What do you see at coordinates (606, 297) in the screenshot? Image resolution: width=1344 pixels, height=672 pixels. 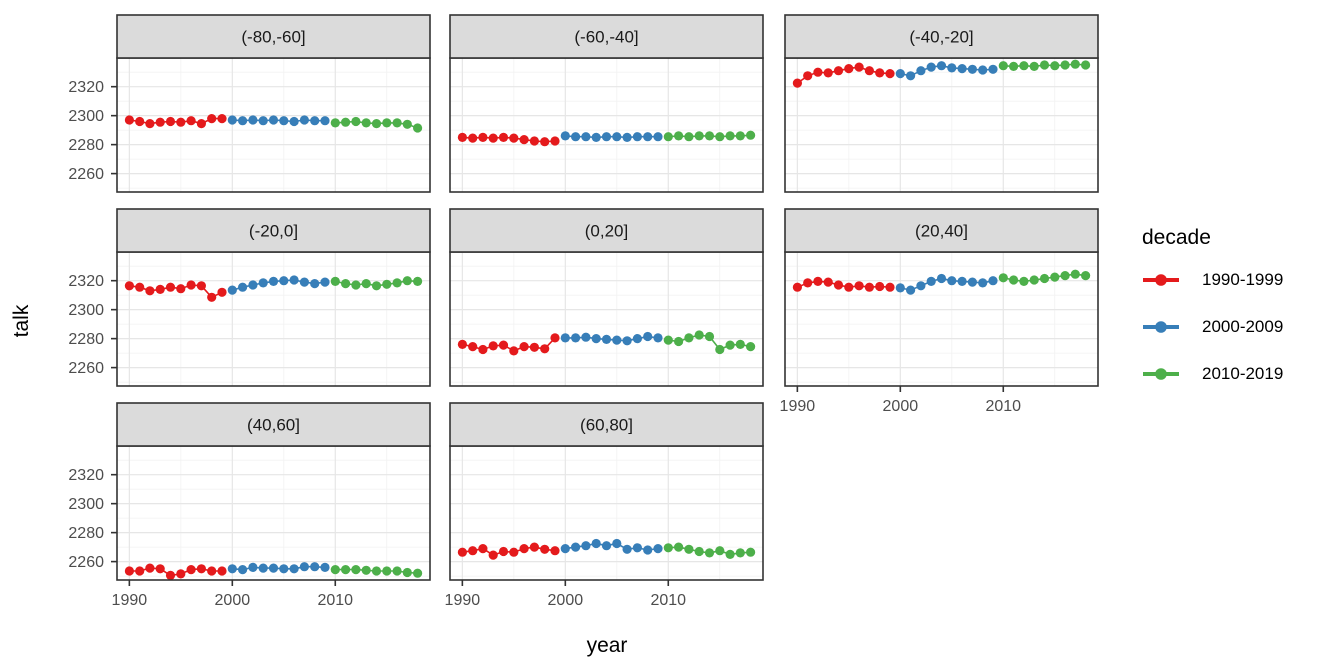 I see `facet-panel-4: (0,20]` at bounding box center [606, 297].